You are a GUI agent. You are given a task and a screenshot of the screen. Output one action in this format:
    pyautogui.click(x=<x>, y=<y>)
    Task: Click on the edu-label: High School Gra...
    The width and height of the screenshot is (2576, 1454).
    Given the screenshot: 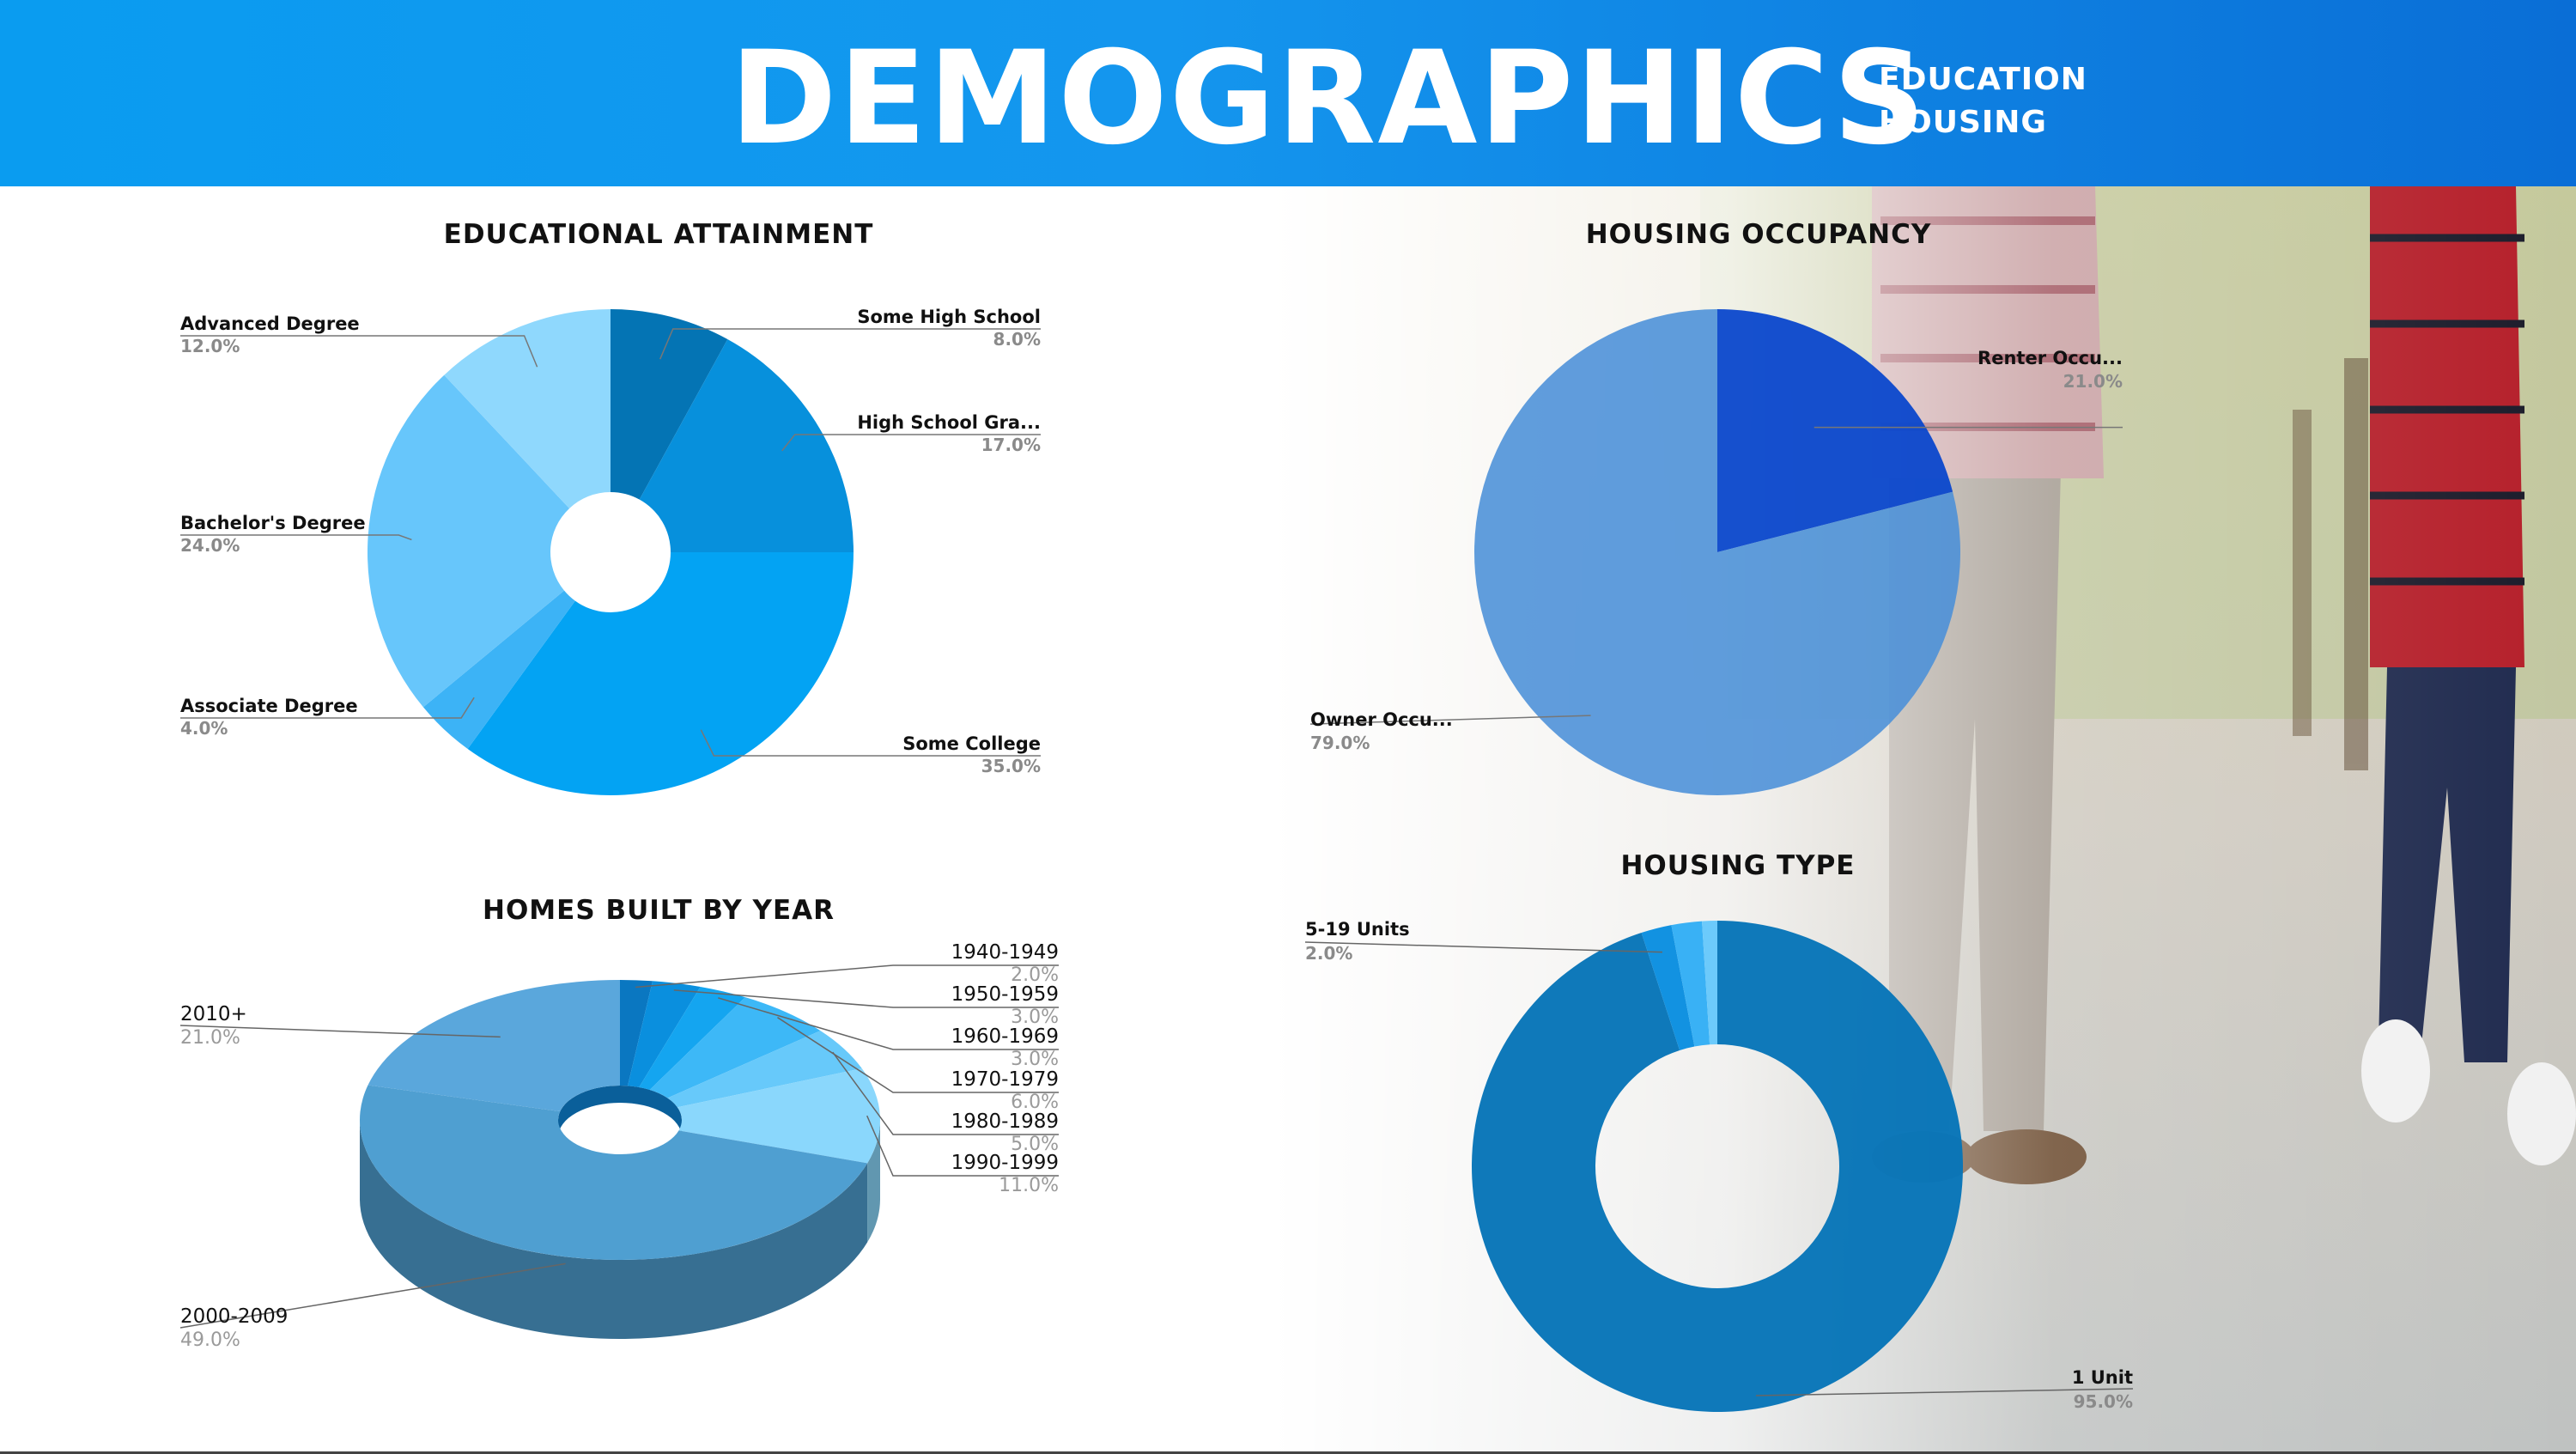 What is the action you would take?
    pyautogui.click(x=949, y=422)
    